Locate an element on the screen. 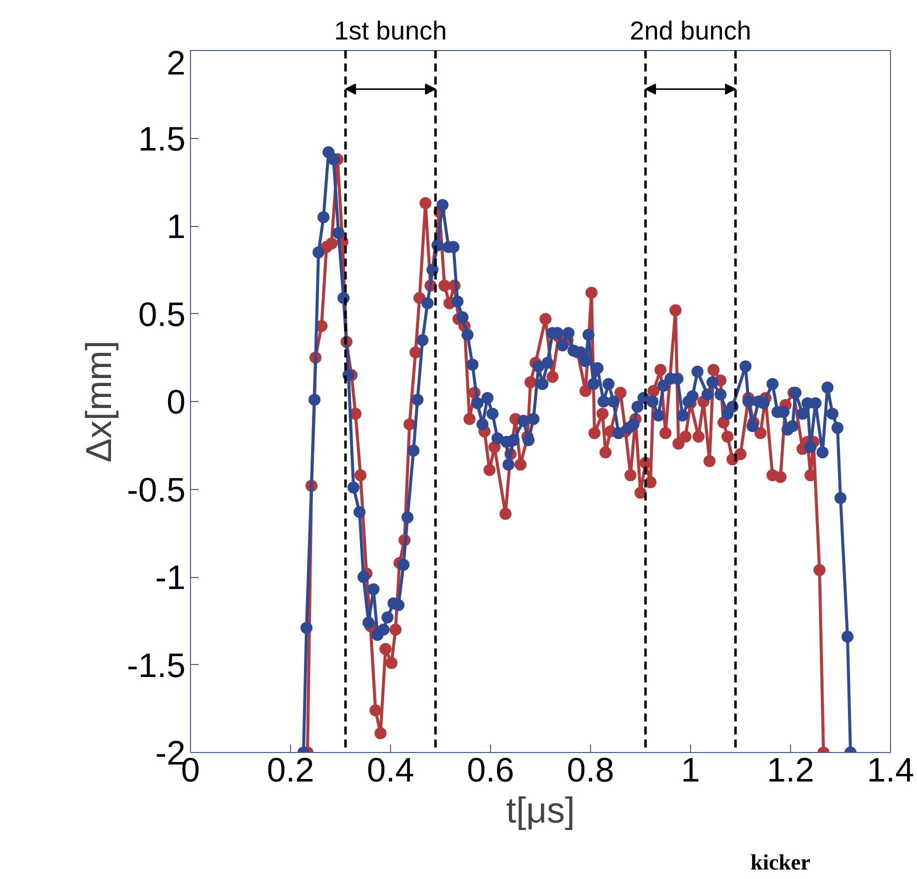 The width and height of the screenshot is (917, 879). x-tick-label: 0.8 is located at coordinates (590, 771).